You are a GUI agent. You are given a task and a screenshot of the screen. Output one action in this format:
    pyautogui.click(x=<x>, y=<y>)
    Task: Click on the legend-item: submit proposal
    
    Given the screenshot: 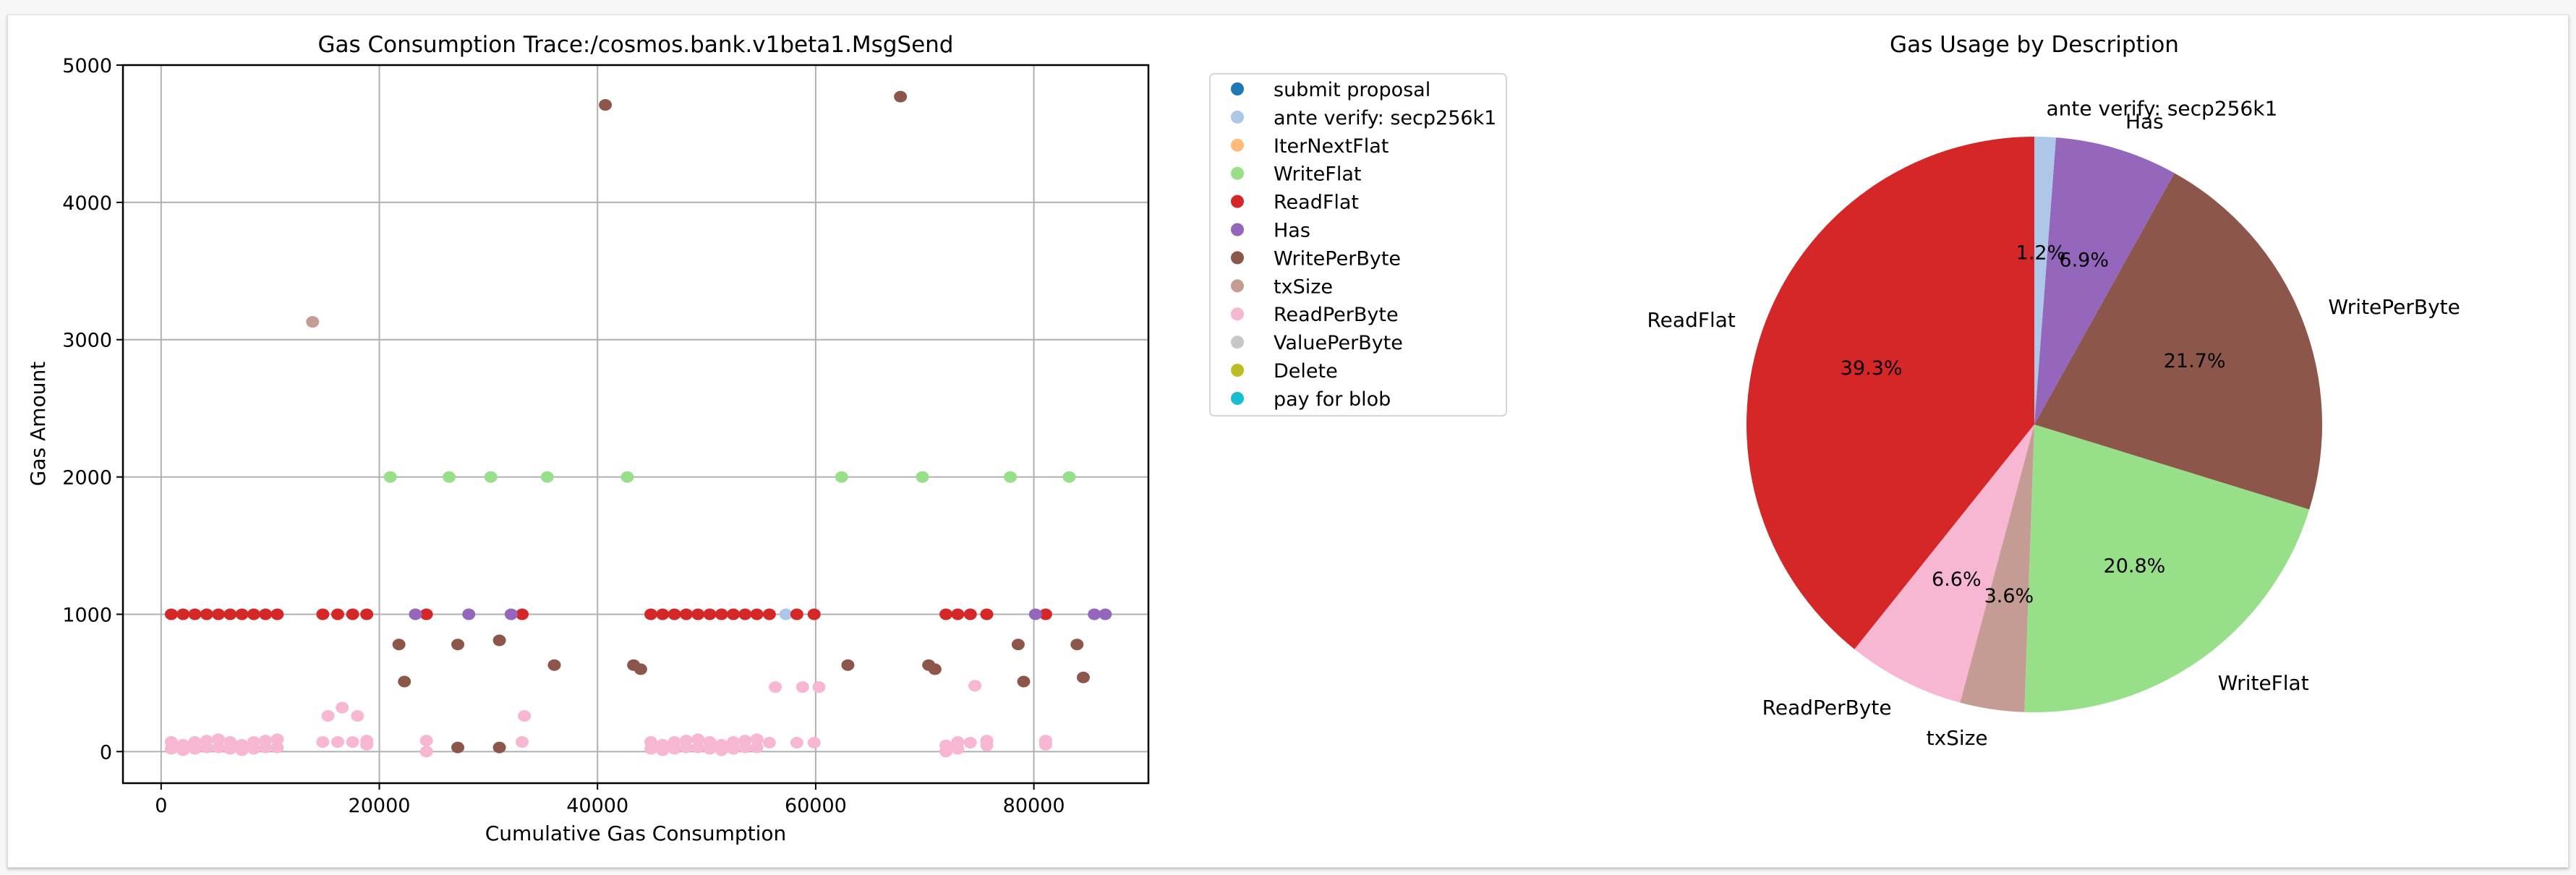 What is the action you would take?
    pyautogui.click(x=1331, y=90)
    